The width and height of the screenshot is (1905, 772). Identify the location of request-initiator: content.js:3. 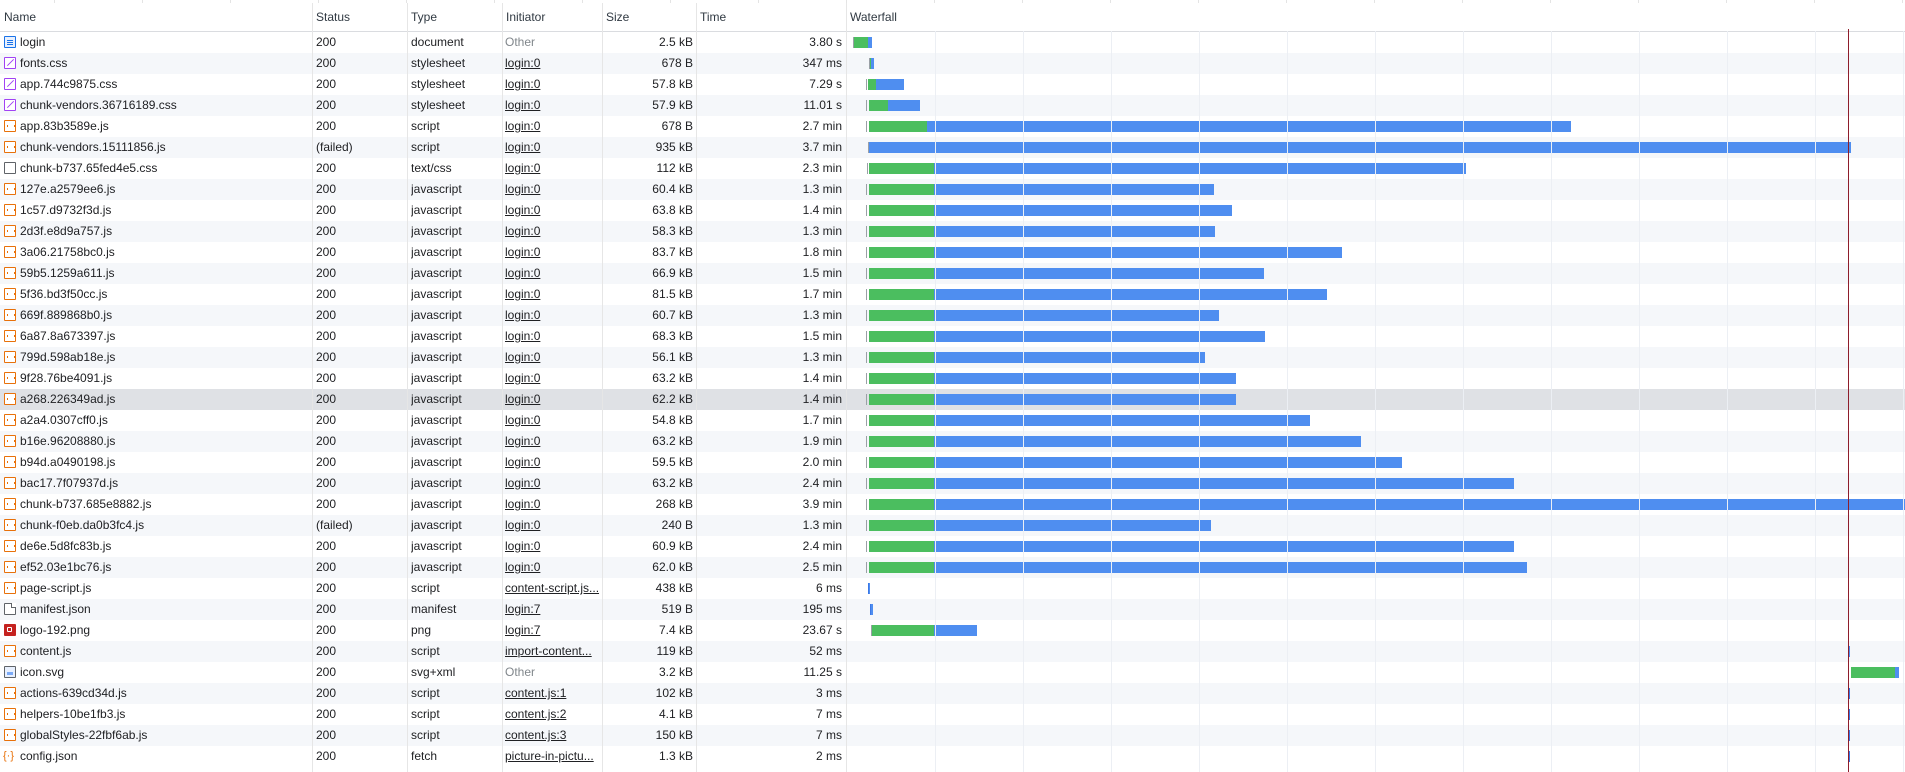
(536, 735).